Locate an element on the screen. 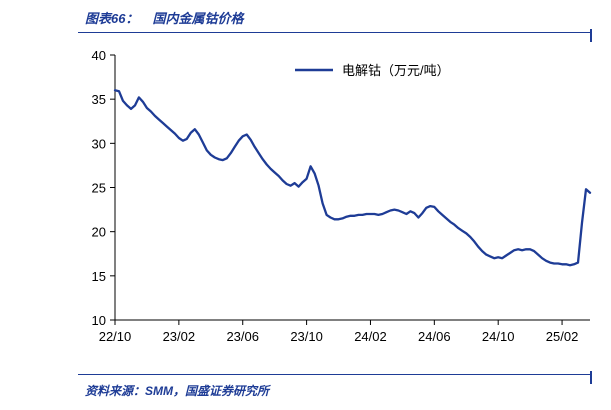 Image resolution: width=611 pixels, height=410 pixels. x-tick-label: 23/10 is located at coordinates (306, 336).